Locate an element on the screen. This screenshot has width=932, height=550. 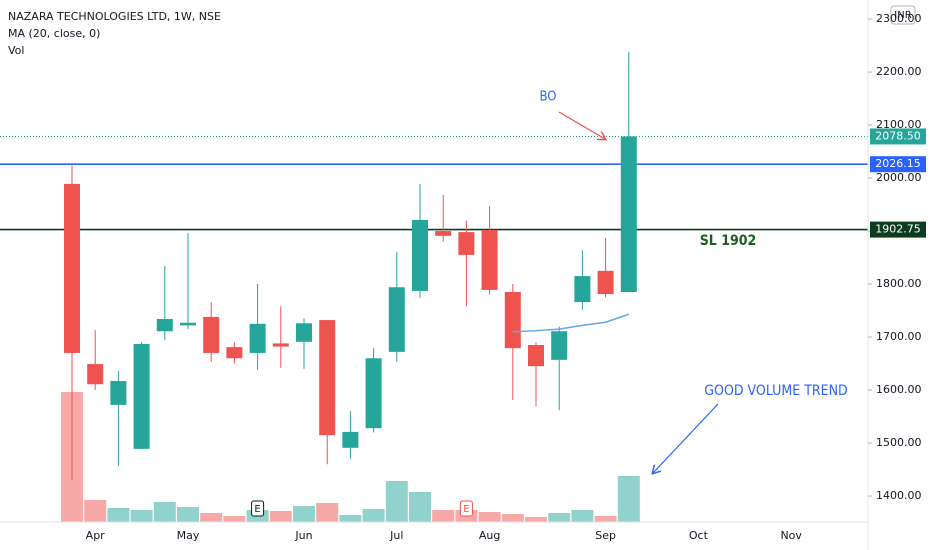
y-tick-label: 2300.00 is located at coordinates (899, 18).